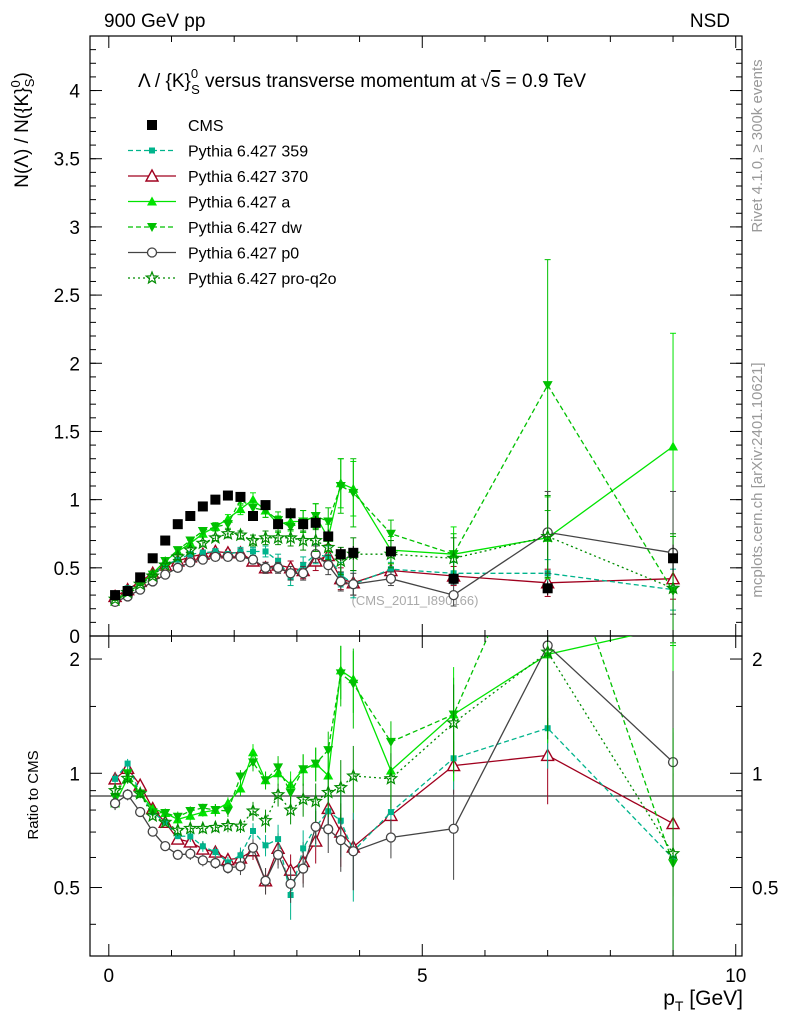  I want to click on ratio-tick-label-right-1: 1, so click(757, 774).